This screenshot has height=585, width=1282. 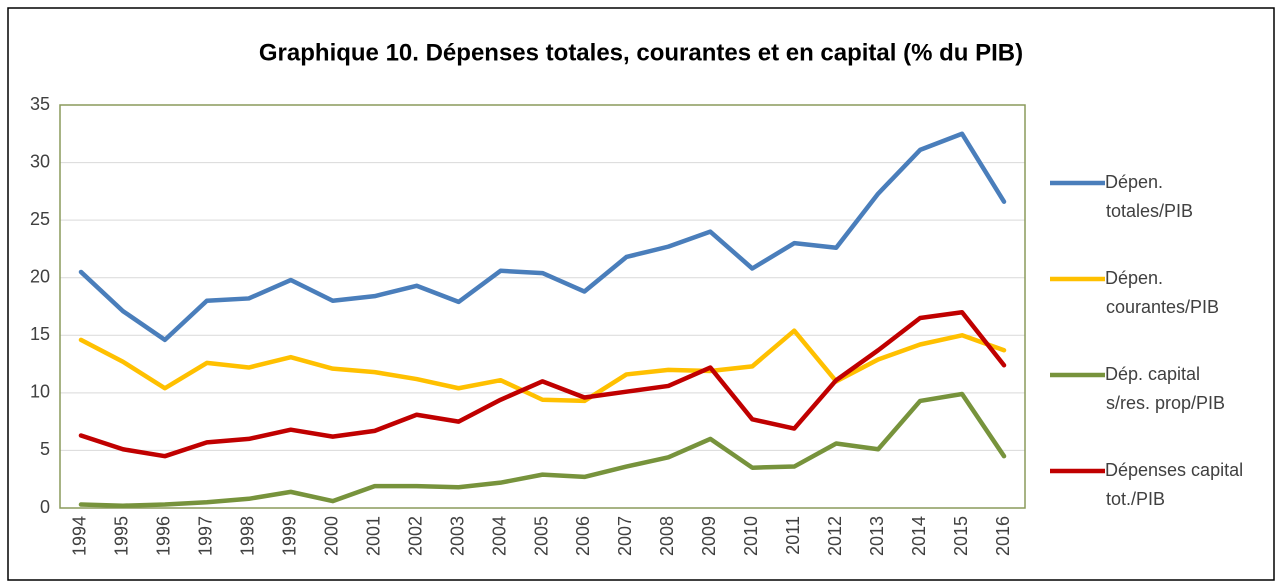 I want to click on y-tick-label: 15, so click(x=40, y=334).